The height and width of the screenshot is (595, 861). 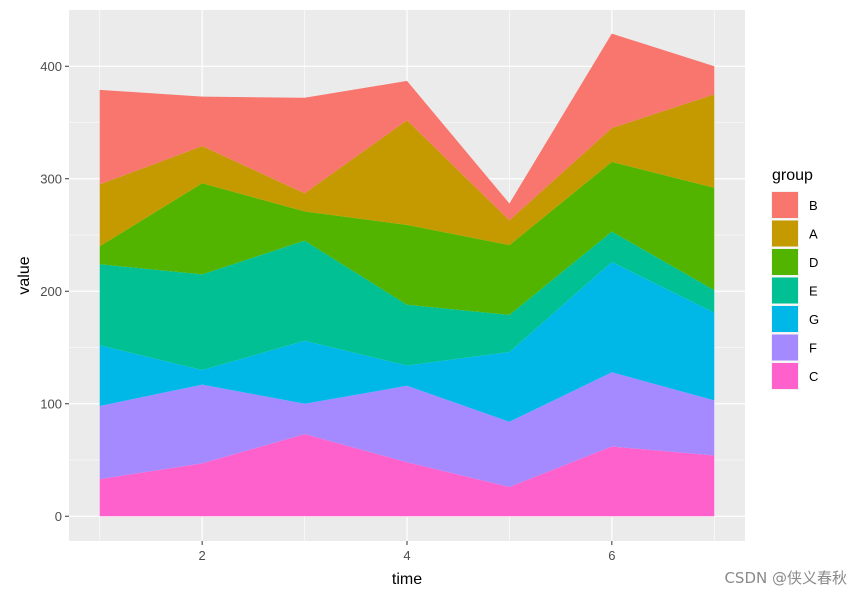 What do you see at coordinates (407, 429) in the screenshot?
I see `area-series-F` at bounding box center [407, 429].